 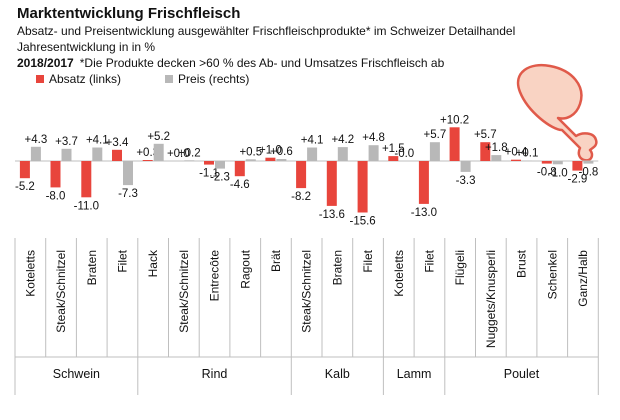 I want to click on category-label-12: Koteletts, so click(x=399, y=273).